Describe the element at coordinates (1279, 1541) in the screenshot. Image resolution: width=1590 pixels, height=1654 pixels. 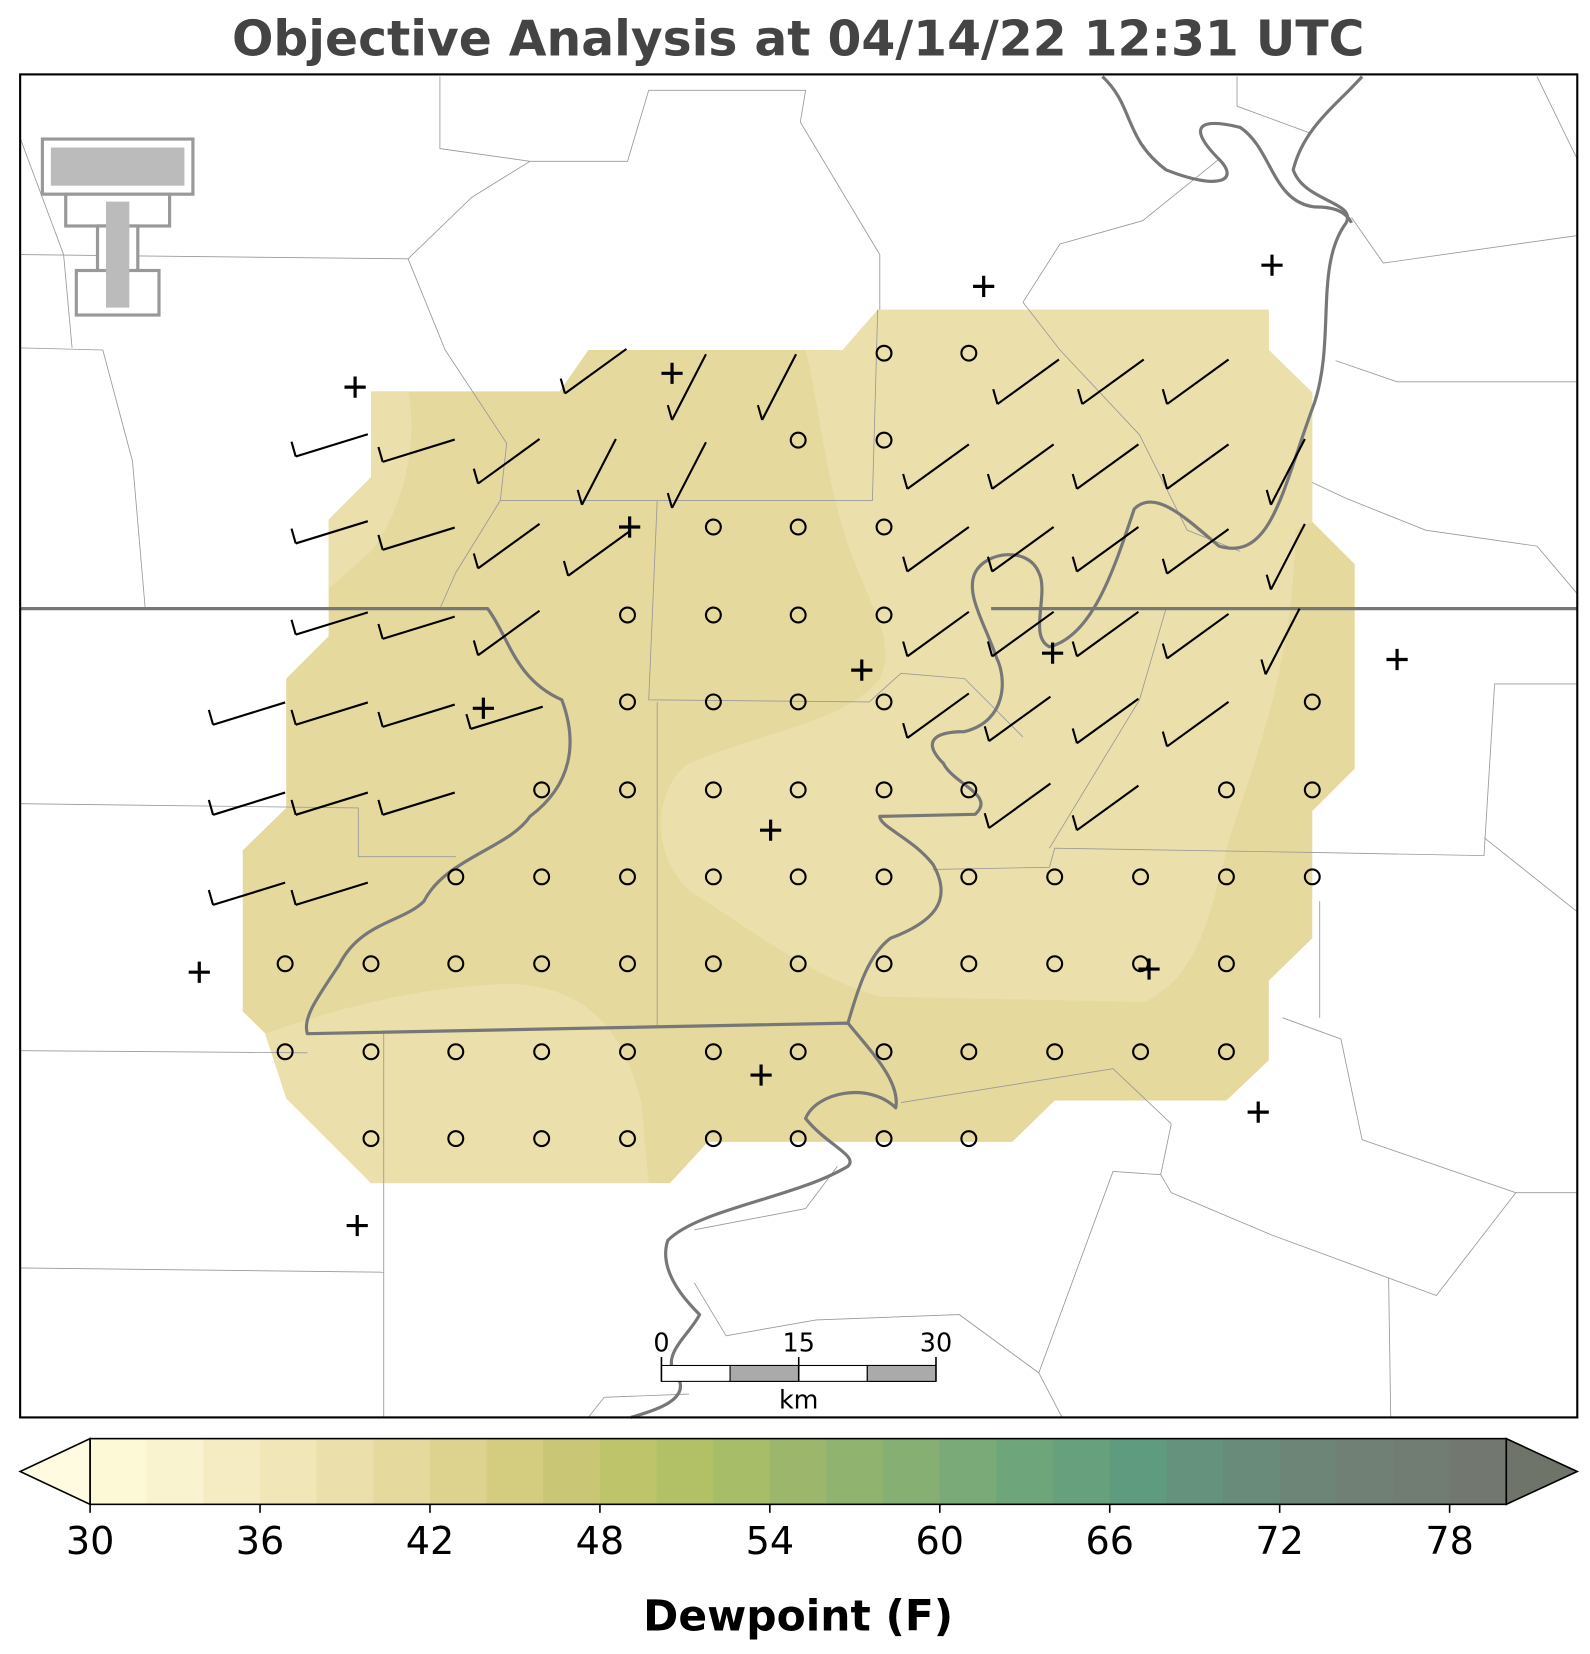
I see `colorbar-tick-label: 72` at that location.